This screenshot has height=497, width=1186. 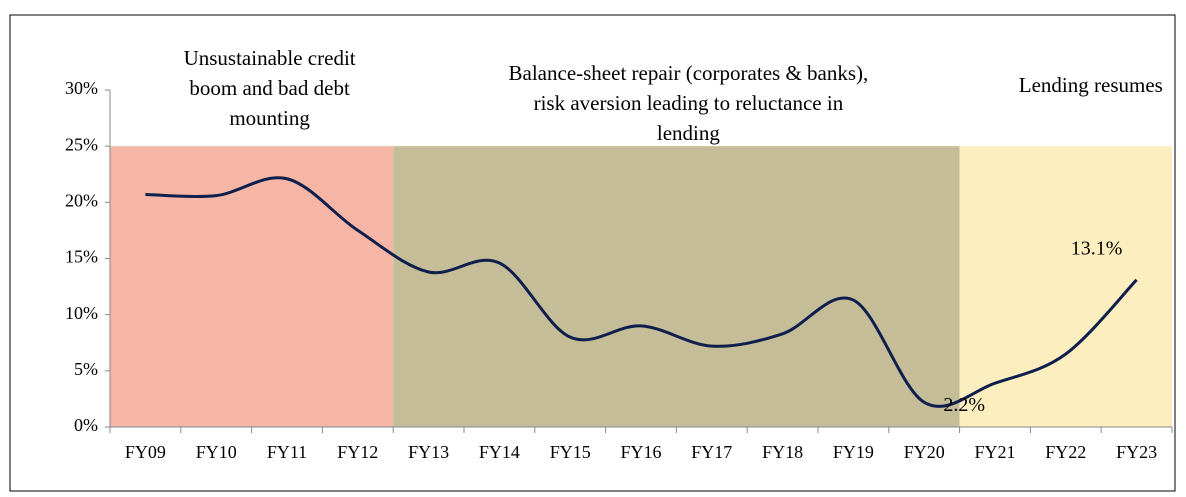 I want to click on y-tick-label: 5%, so click(x=86, y=369).